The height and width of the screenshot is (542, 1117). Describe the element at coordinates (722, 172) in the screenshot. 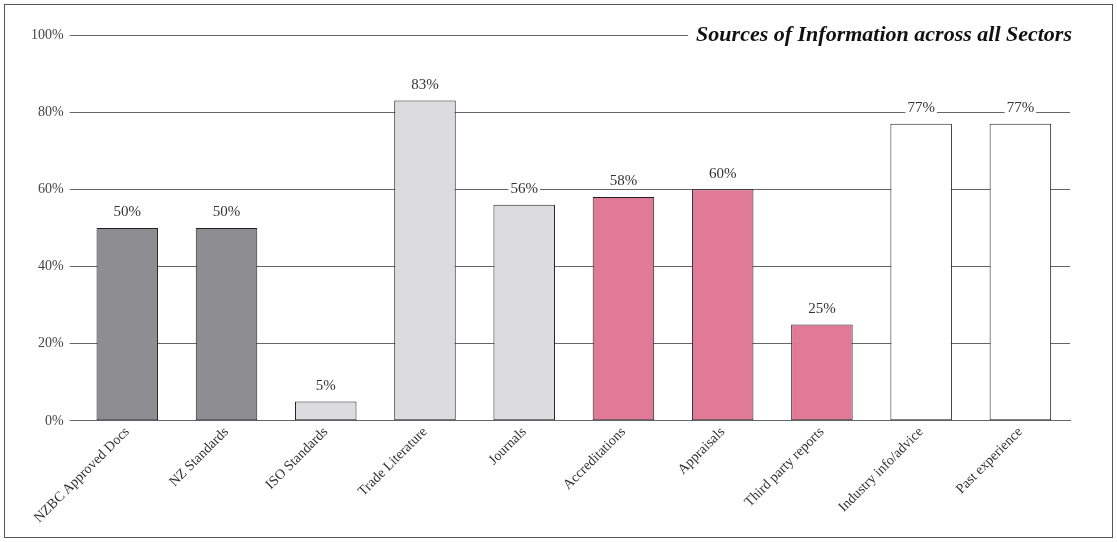

I see `data-label: 60%` at that location.